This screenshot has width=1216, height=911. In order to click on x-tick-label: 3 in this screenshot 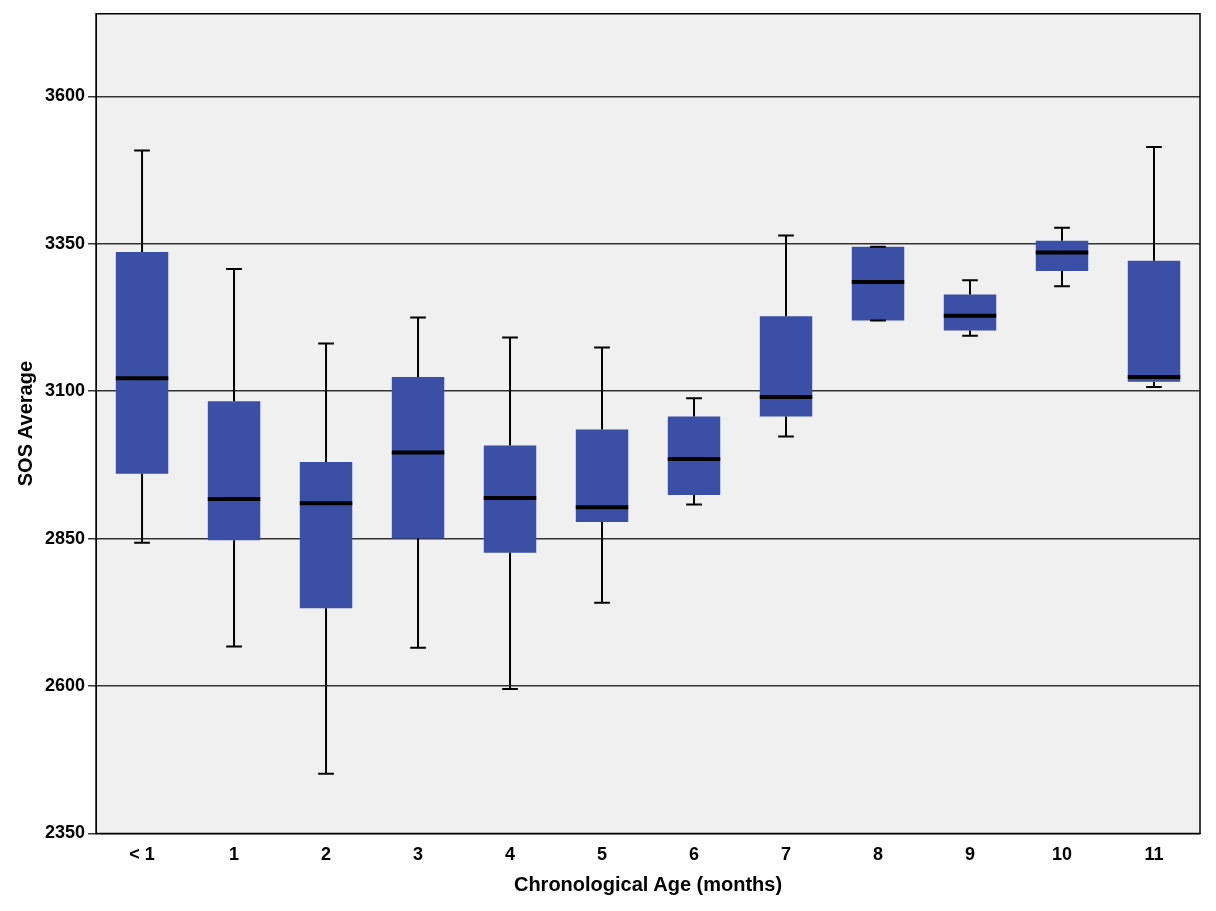, I will do `click(418, 854)`.